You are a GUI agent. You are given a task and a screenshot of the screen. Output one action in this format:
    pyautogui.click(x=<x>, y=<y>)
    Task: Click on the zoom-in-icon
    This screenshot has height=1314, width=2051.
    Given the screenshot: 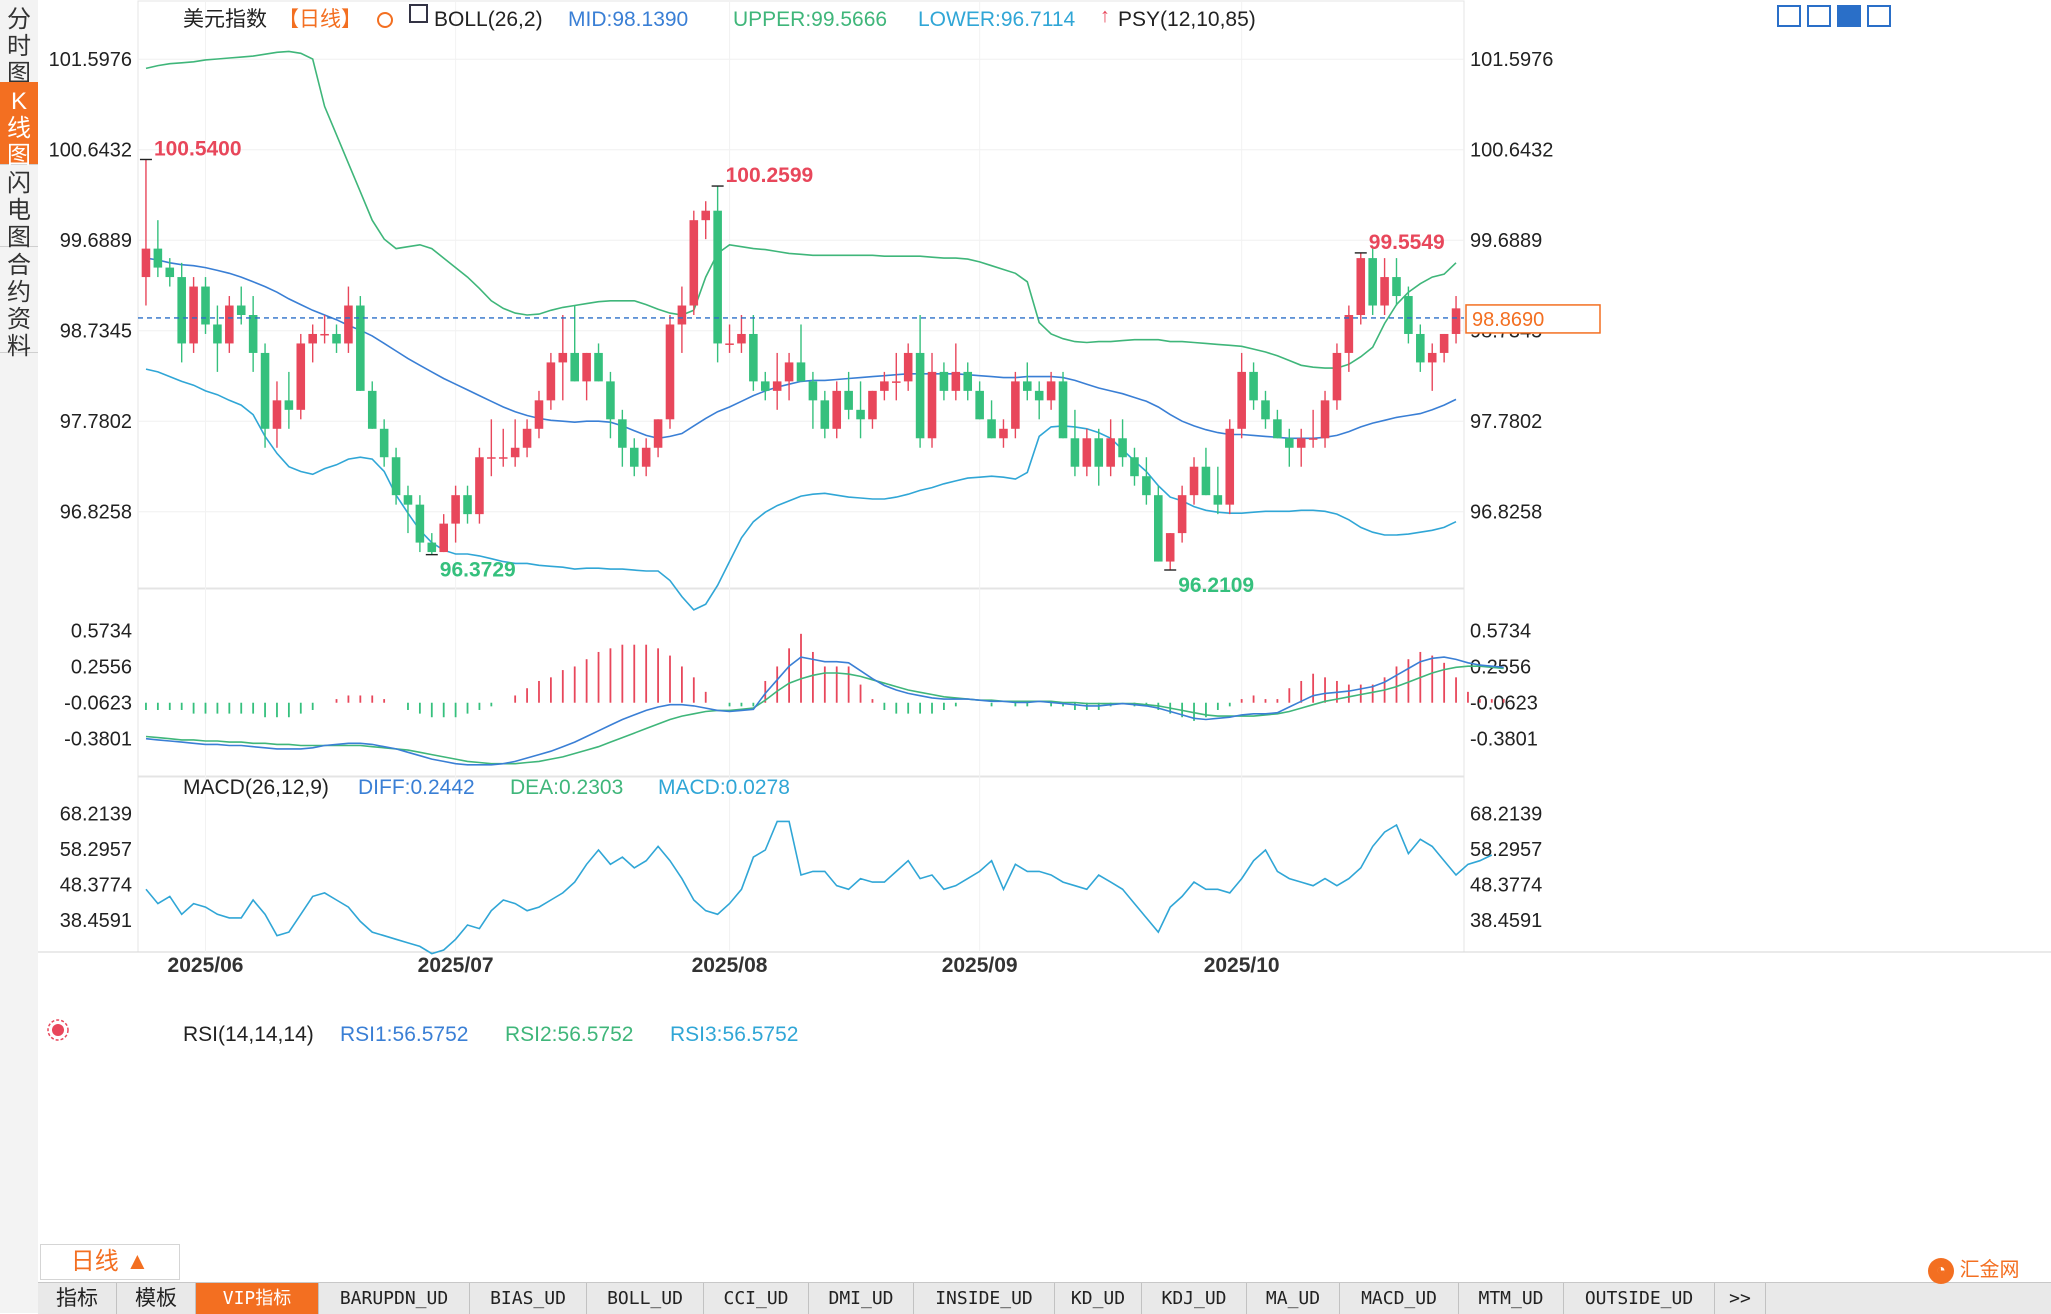 What is the action you would take?
    pyautogui.click(x=1819, y=16)
    